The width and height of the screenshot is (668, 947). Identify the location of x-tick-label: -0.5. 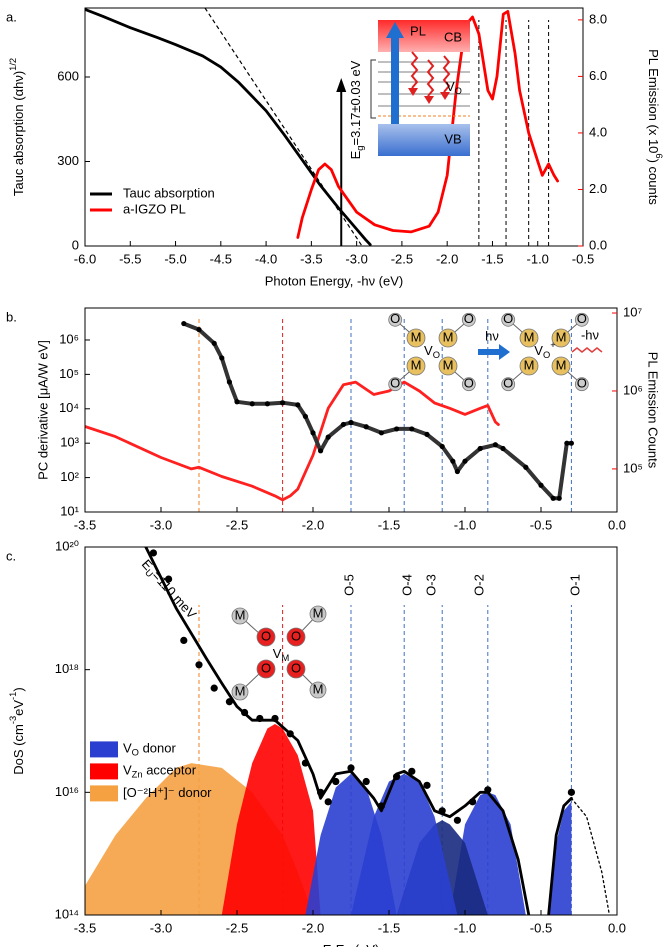
(541, 524).